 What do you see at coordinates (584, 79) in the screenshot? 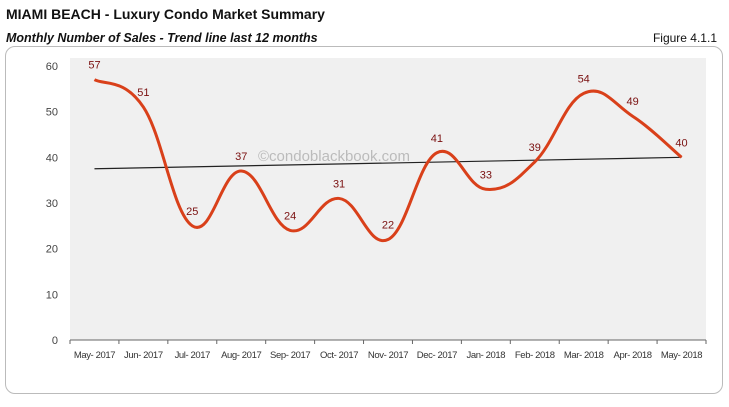
I see `data-label: 54` at bounding box center [584, 79].